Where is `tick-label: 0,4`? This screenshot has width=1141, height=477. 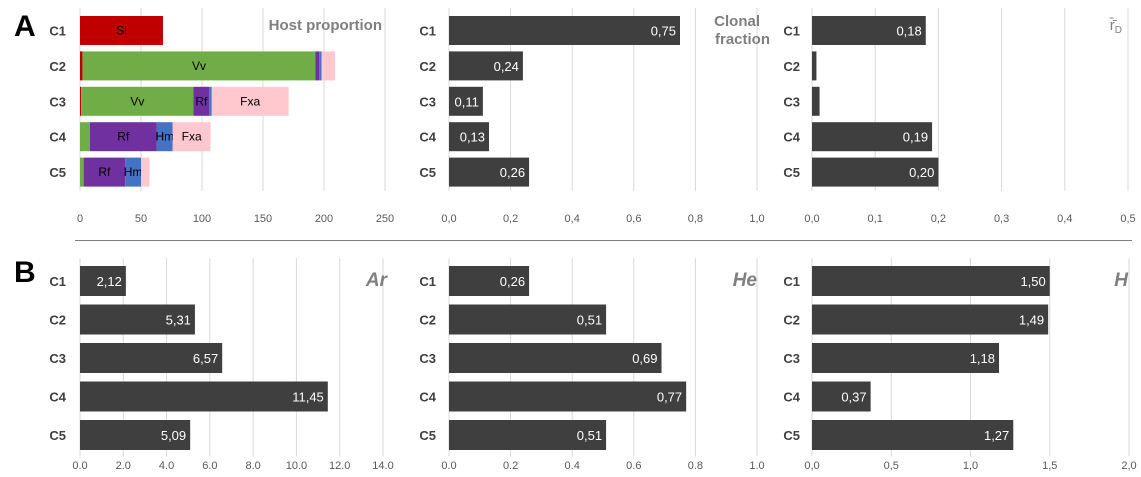 tick-label: 0,4 is located at coordinates (1064, 219).